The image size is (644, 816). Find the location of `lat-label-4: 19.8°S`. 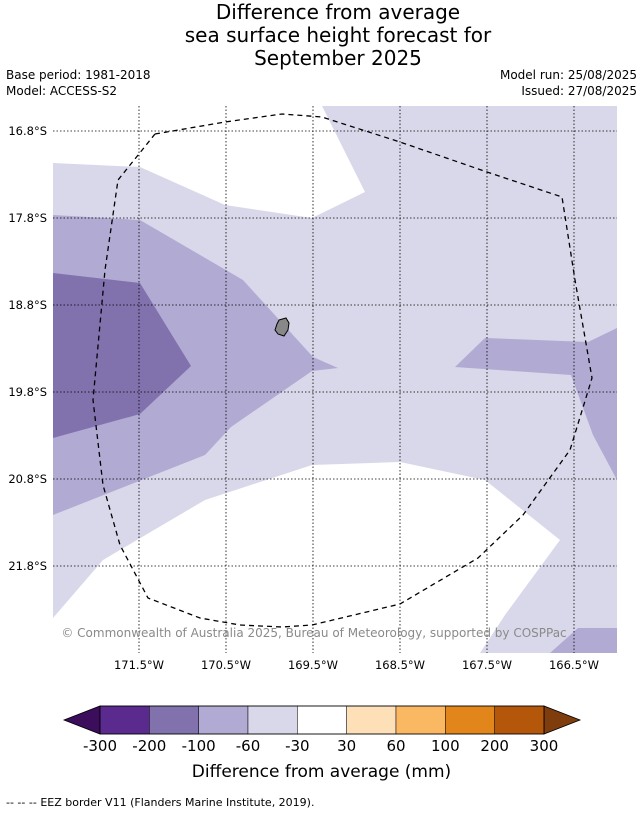

lat-label-4: 19.8°S is located at coordinates (27, 392).